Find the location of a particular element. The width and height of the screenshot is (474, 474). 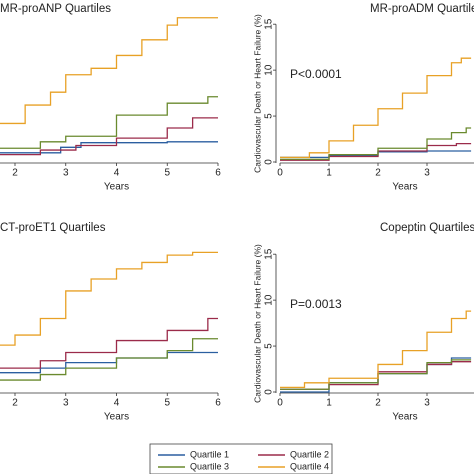

panel-title: MR-proANP Quartiles is located at coordinates (55, 9).